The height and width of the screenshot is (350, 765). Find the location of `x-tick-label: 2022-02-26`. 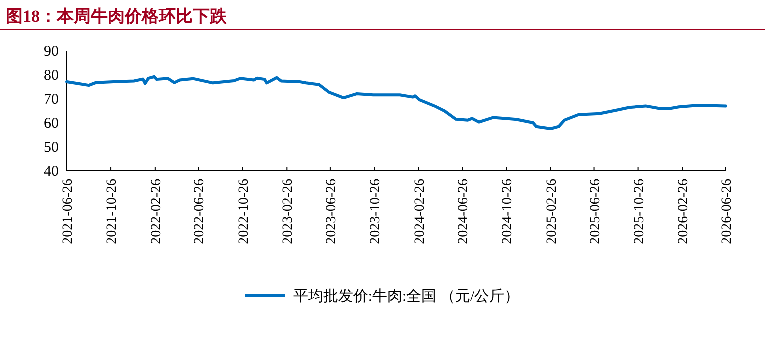

x-tick-label: 2022-02-26 is located at coordinates (156, 211).